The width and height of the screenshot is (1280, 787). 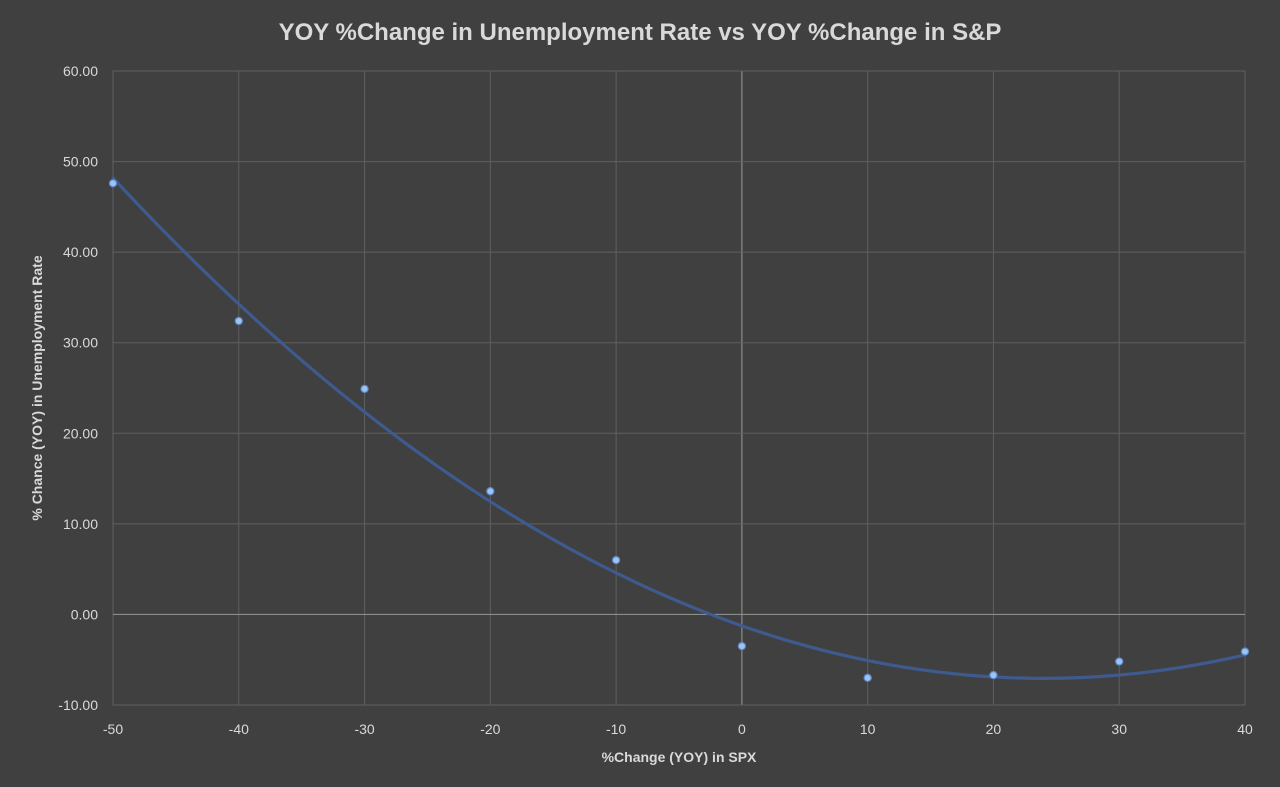 I want to click on y-axis-title: % Chance (YOY) in Unemployment Rate, so click(x=37, y=387).